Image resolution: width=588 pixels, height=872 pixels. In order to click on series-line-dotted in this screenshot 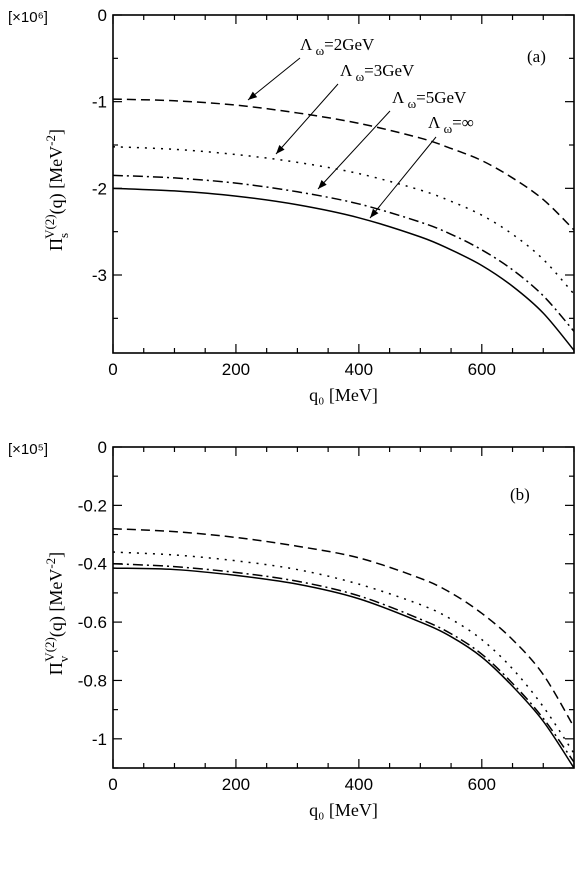, I will do `click(343, 220)`.